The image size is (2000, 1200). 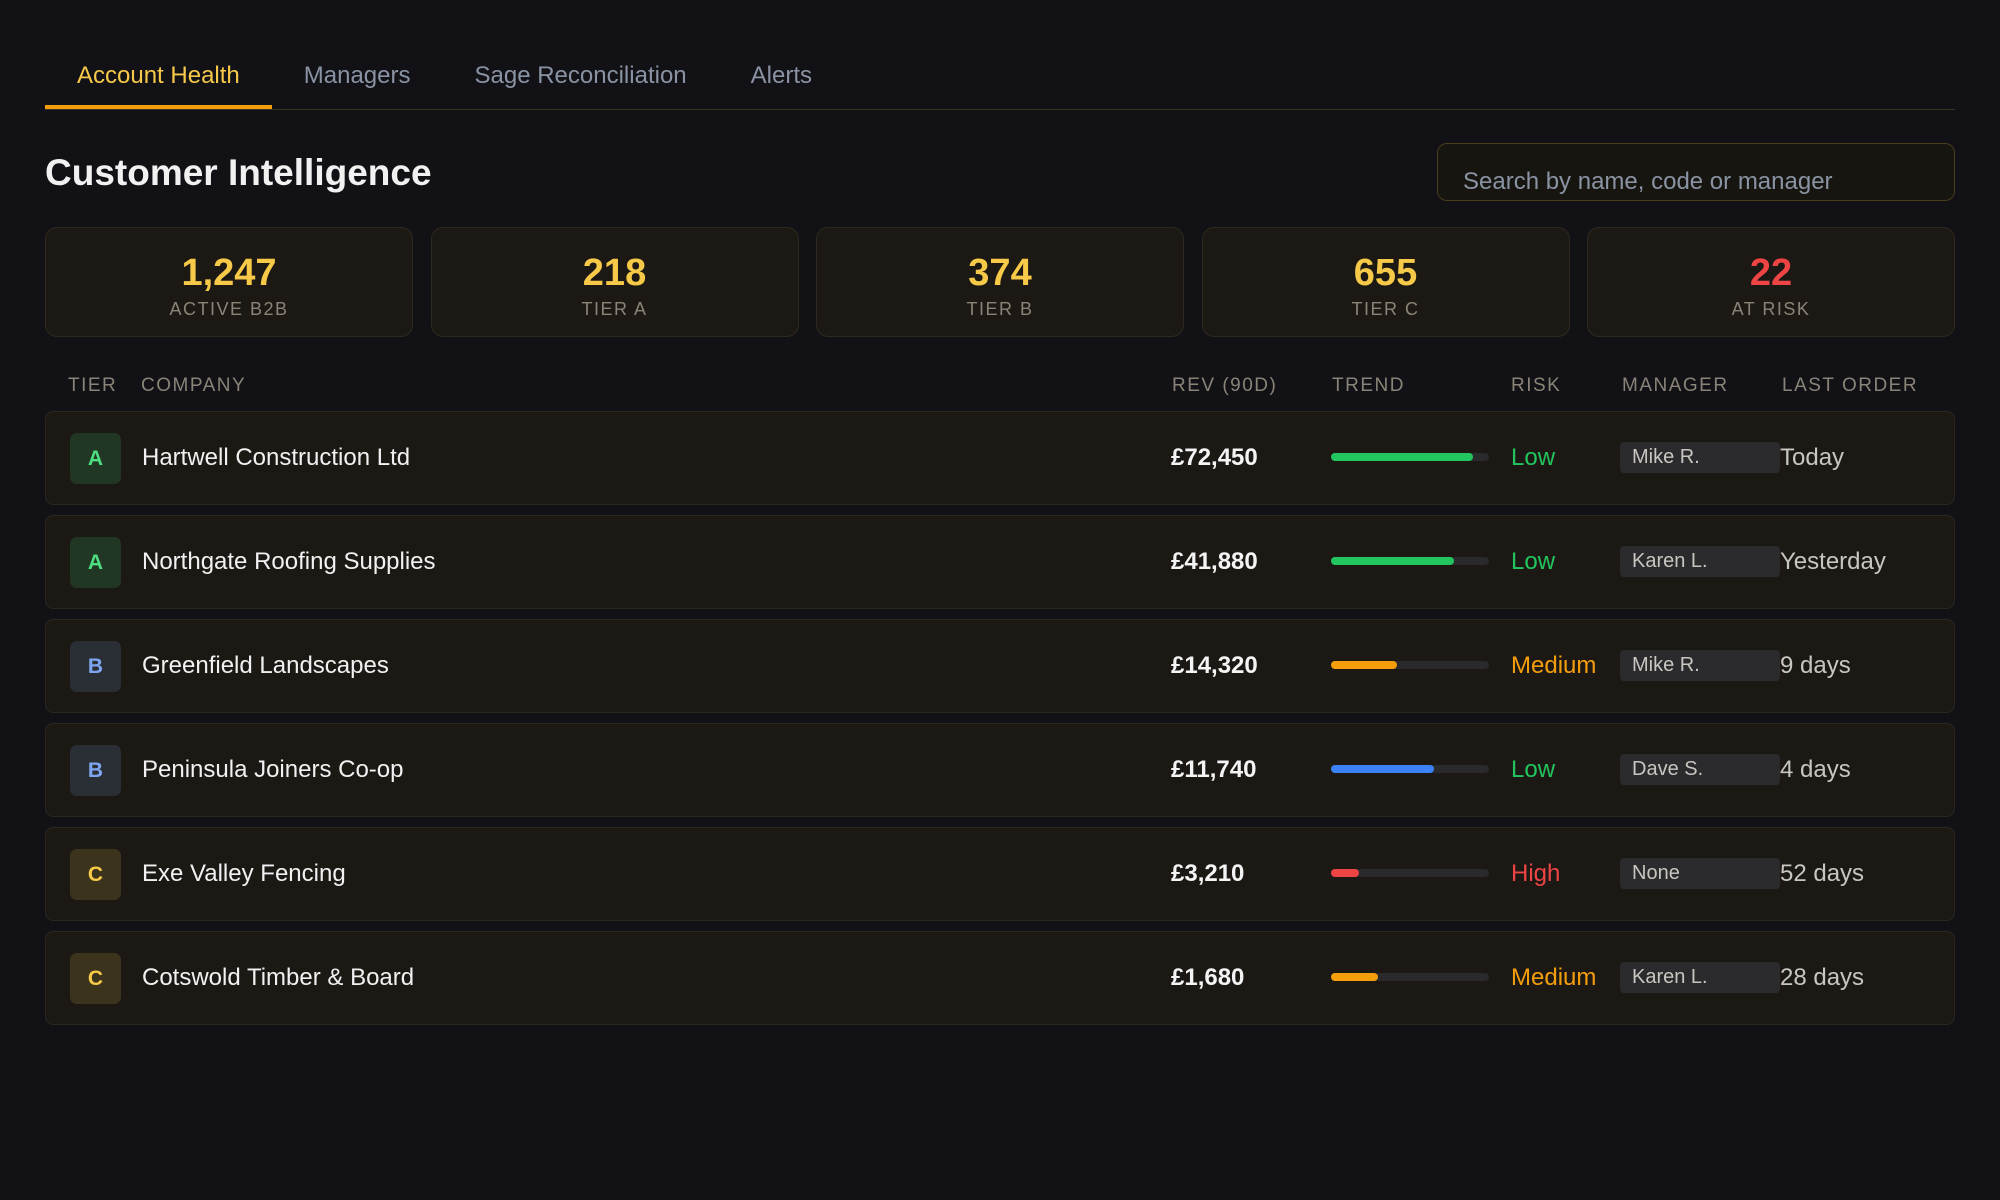 I want to click on last-order: 9 days, so click(x=1815, y=665).